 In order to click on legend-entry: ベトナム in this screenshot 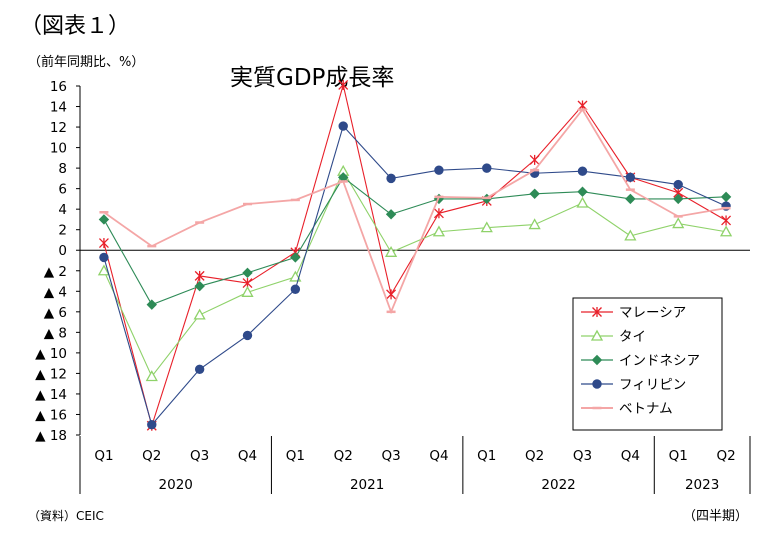, I will do `click(627, 409)`.